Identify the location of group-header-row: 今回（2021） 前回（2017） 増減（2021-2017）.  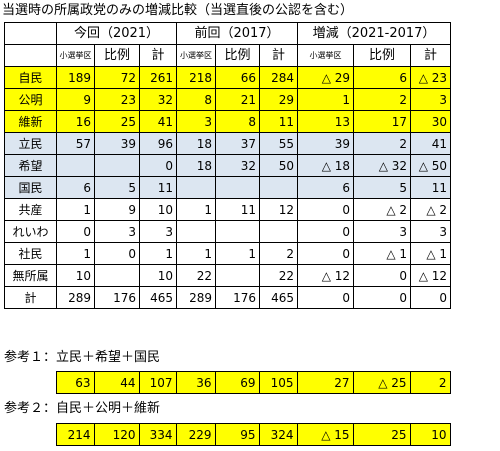
(227, 33).